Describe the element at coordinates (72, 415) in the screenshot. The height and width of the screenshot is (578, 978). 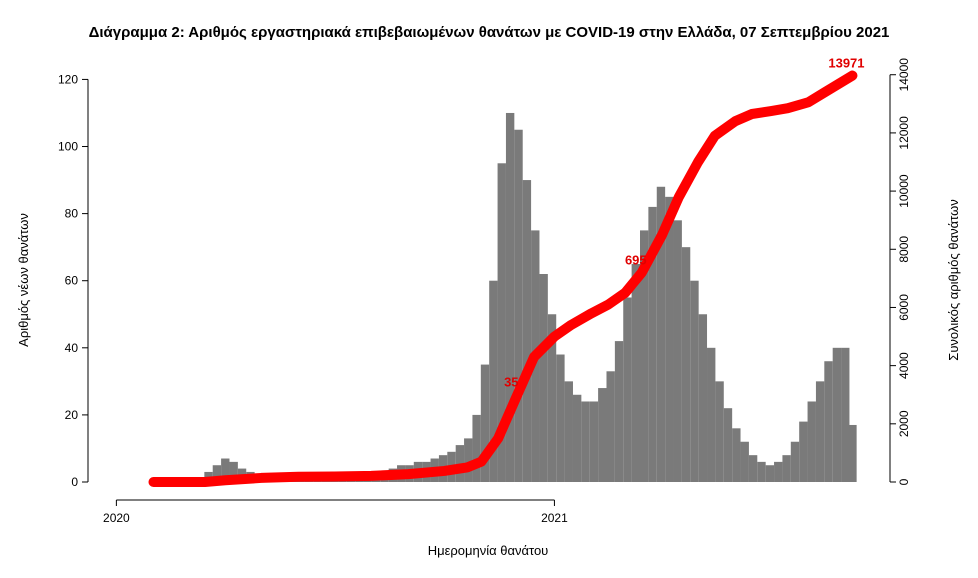
I see `left-tick-label: 20` at that location.